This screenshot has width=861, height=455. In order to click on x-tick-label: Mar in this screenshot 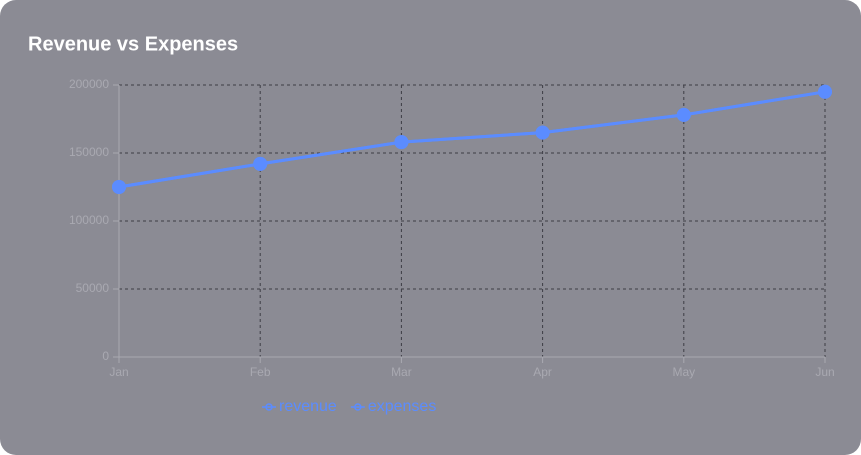, I will do `click(401, 372)`.